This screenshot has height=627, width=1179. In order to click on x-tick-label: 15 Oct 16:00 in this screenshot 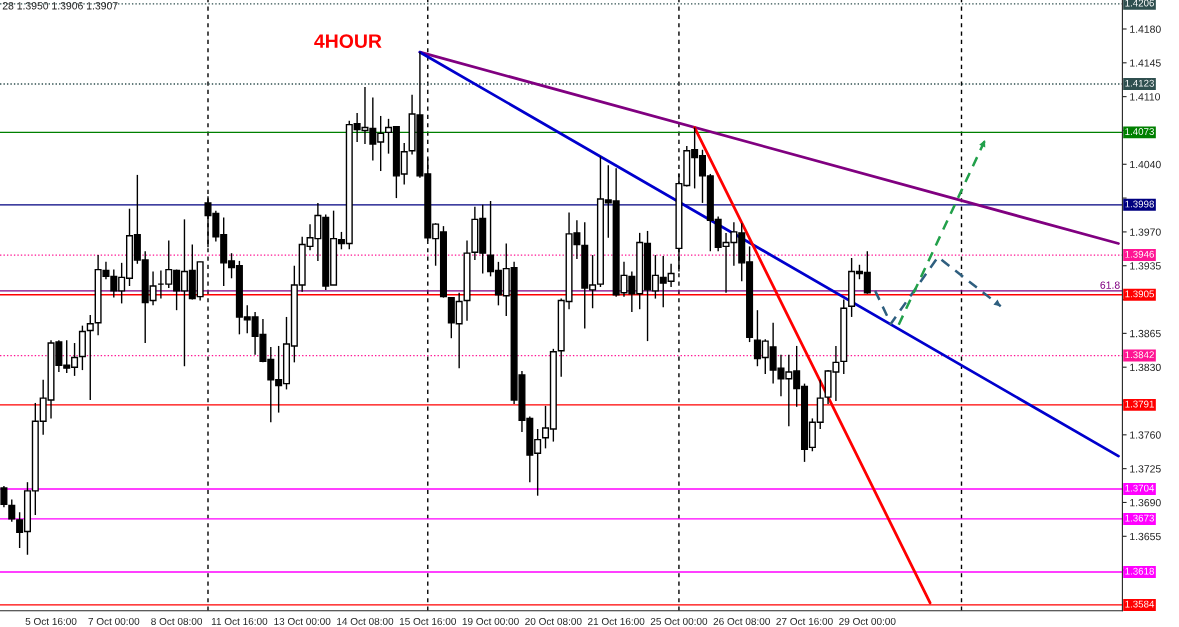, I will do `click(428, 621)`.